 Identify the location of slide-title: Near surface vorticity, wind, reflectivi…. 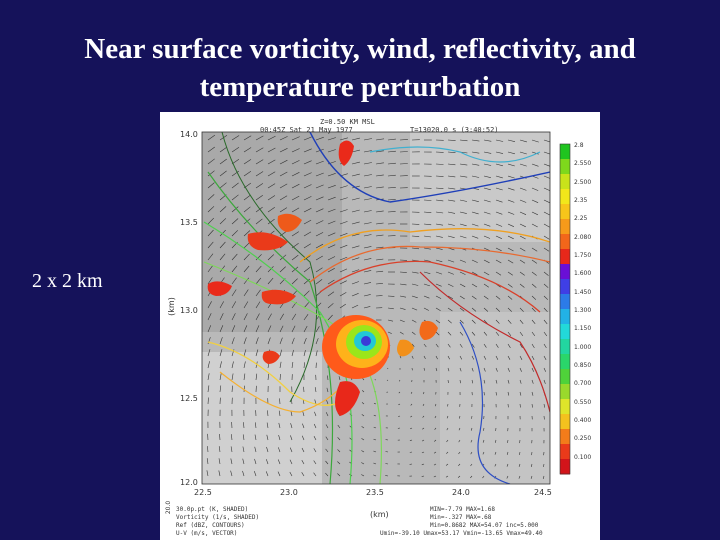
(360, 68).